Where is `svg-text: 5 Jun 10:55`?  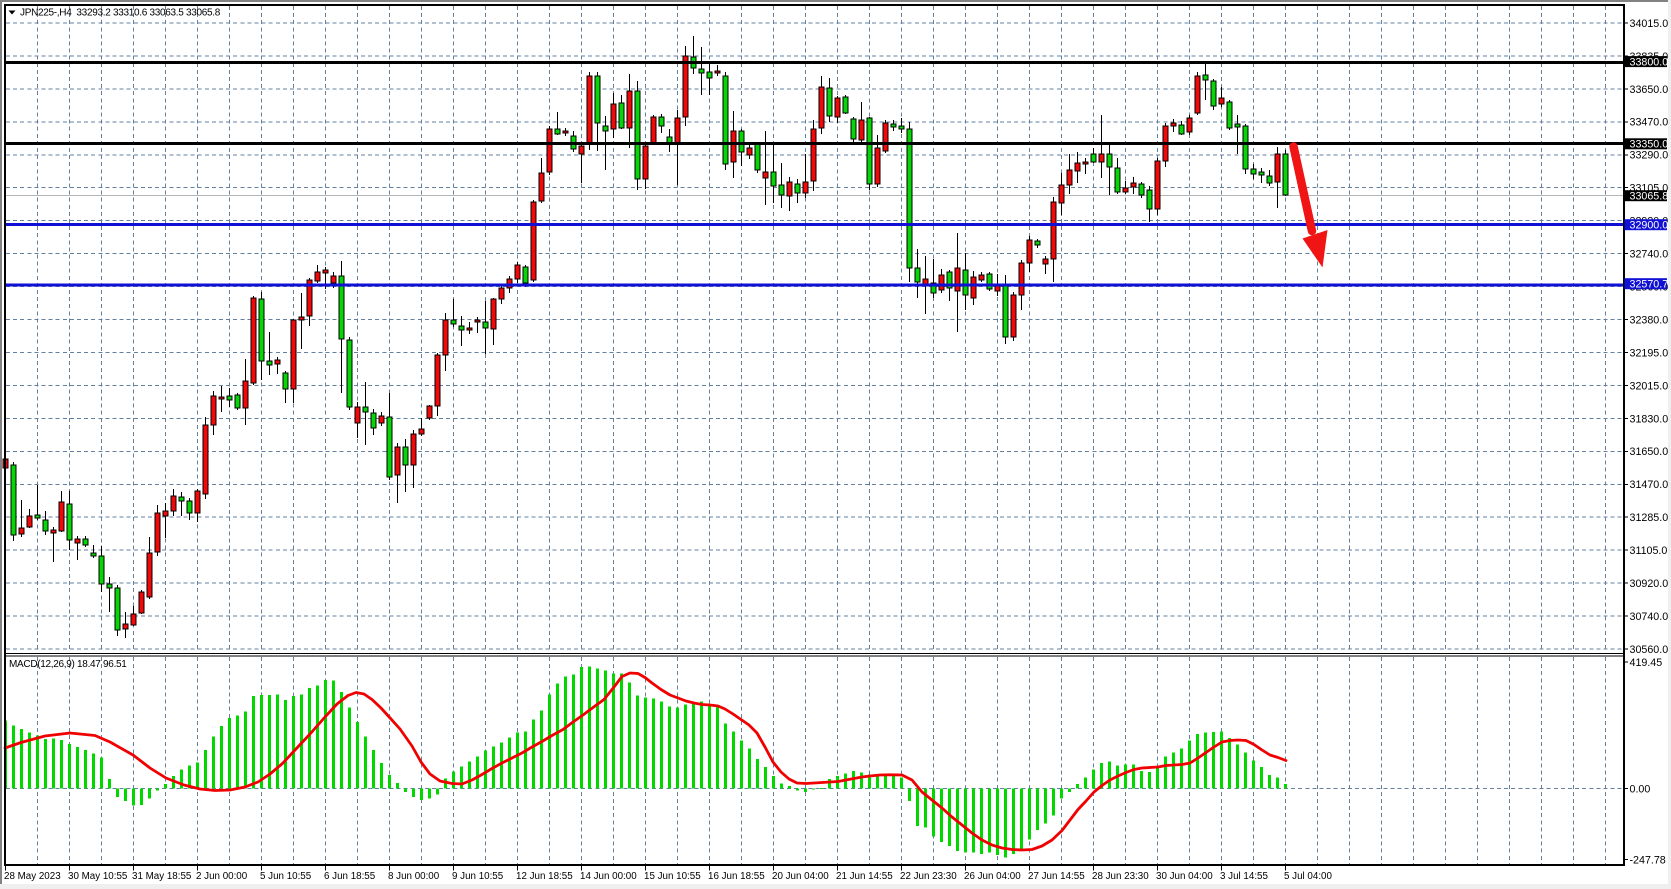 svg-text: 5 Jun 10:55 is located at coordinates (286, 876).